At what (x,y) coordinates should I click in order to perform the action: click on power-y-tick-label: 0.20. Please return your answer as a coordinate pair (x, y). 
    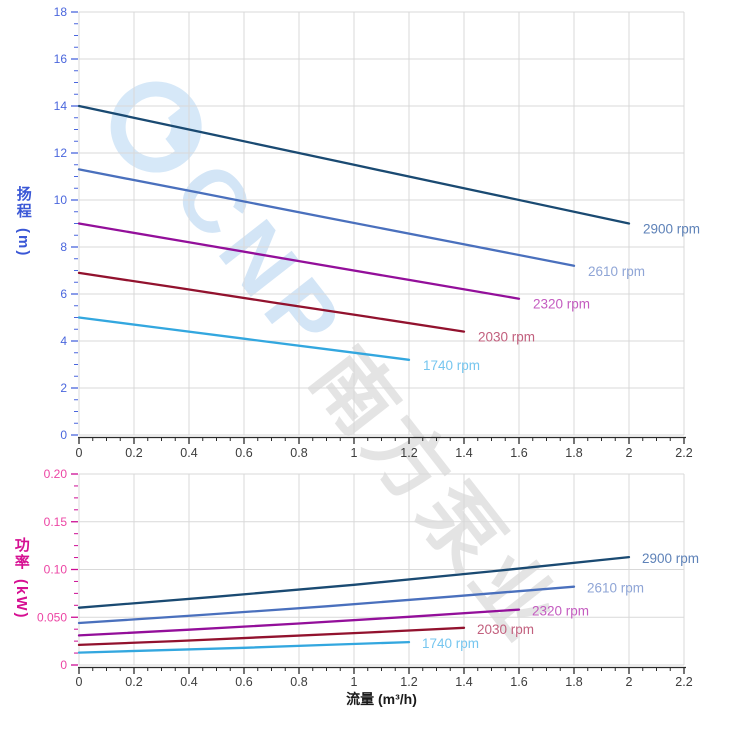
    Looking at the image, I should click on (56, 474).